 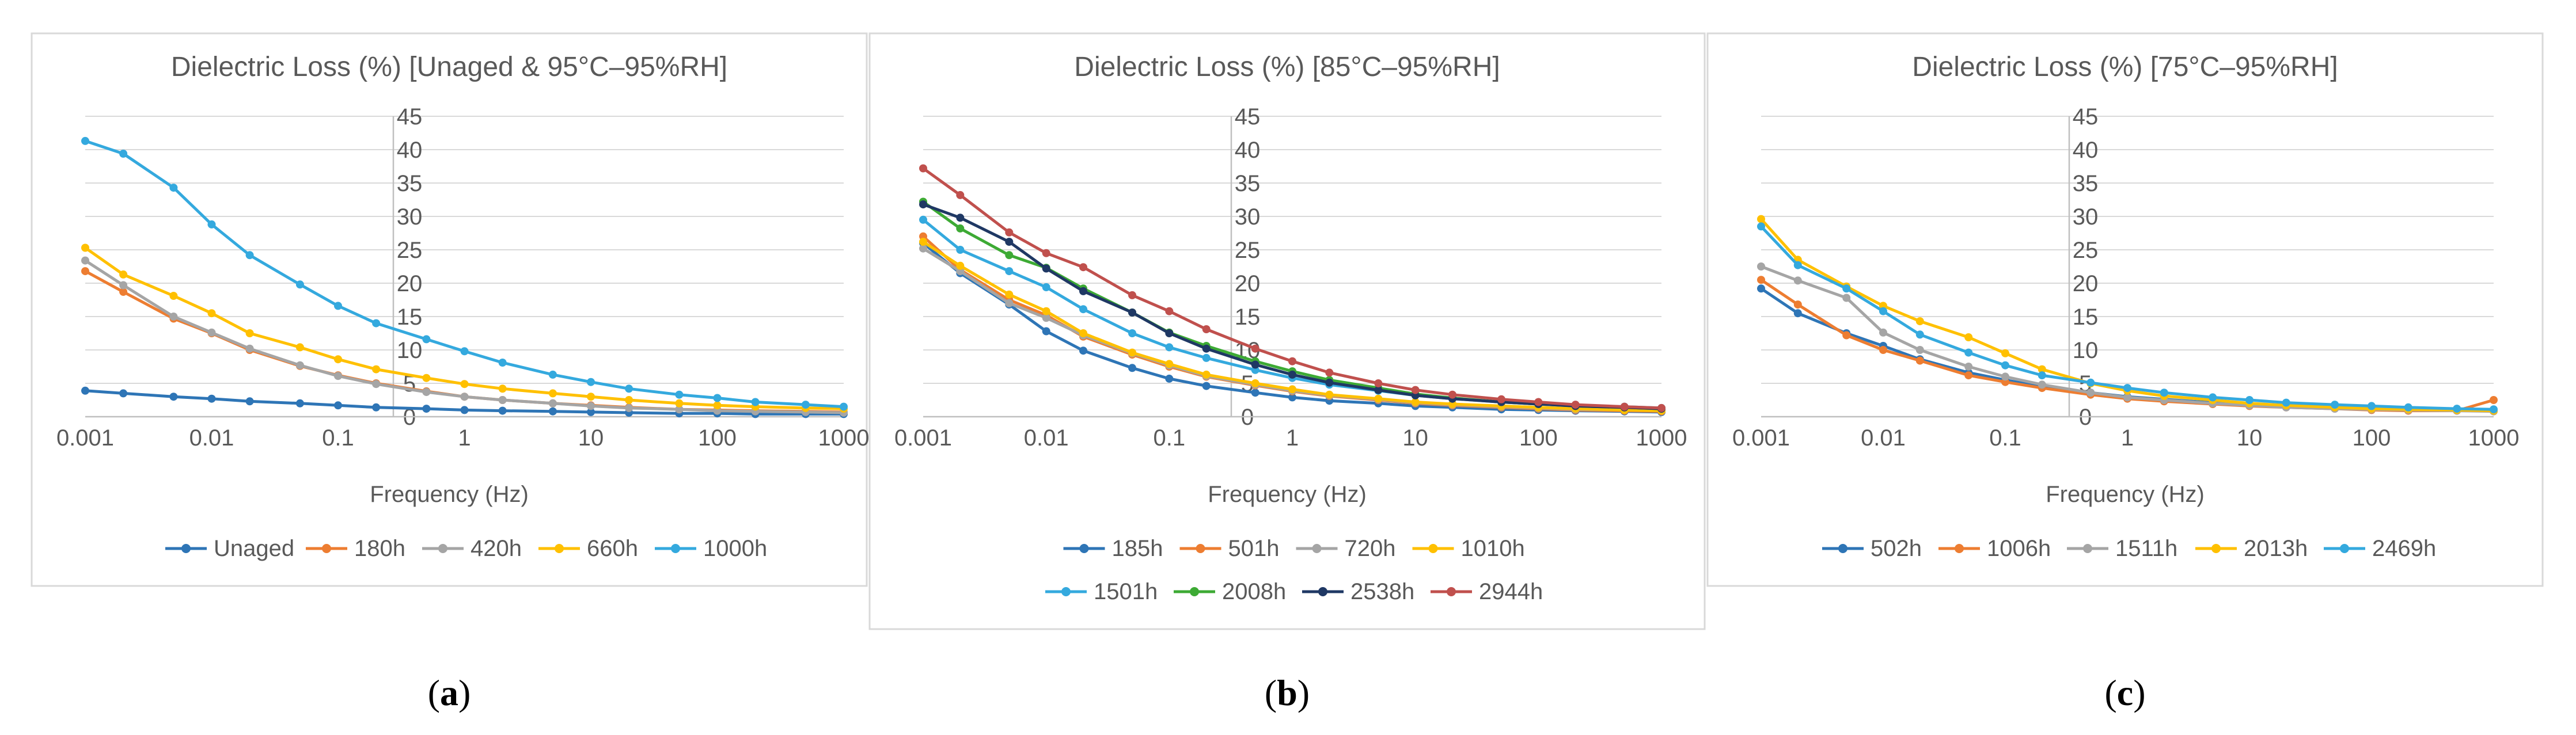 What do you see at coordinates (1248, 217) in the screenshot?
I see `panel-b-y-tick-30: 30` at bounding box center [1248, 217].